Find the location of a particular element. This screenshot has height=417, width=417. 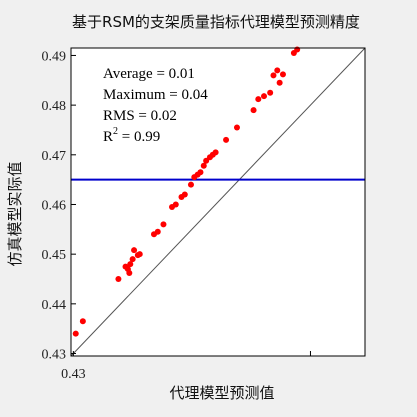

stat-r-squared: R2 = 0.99 is located at coordinates (131, 135).